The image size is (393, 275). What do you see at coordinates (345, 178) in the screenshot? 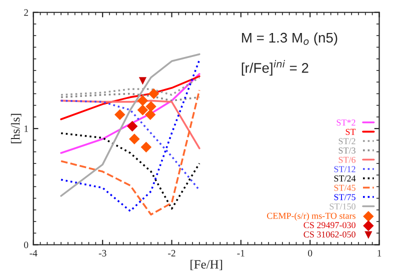
I see `legend-label: ST/24` at bounding box center [345, 178].